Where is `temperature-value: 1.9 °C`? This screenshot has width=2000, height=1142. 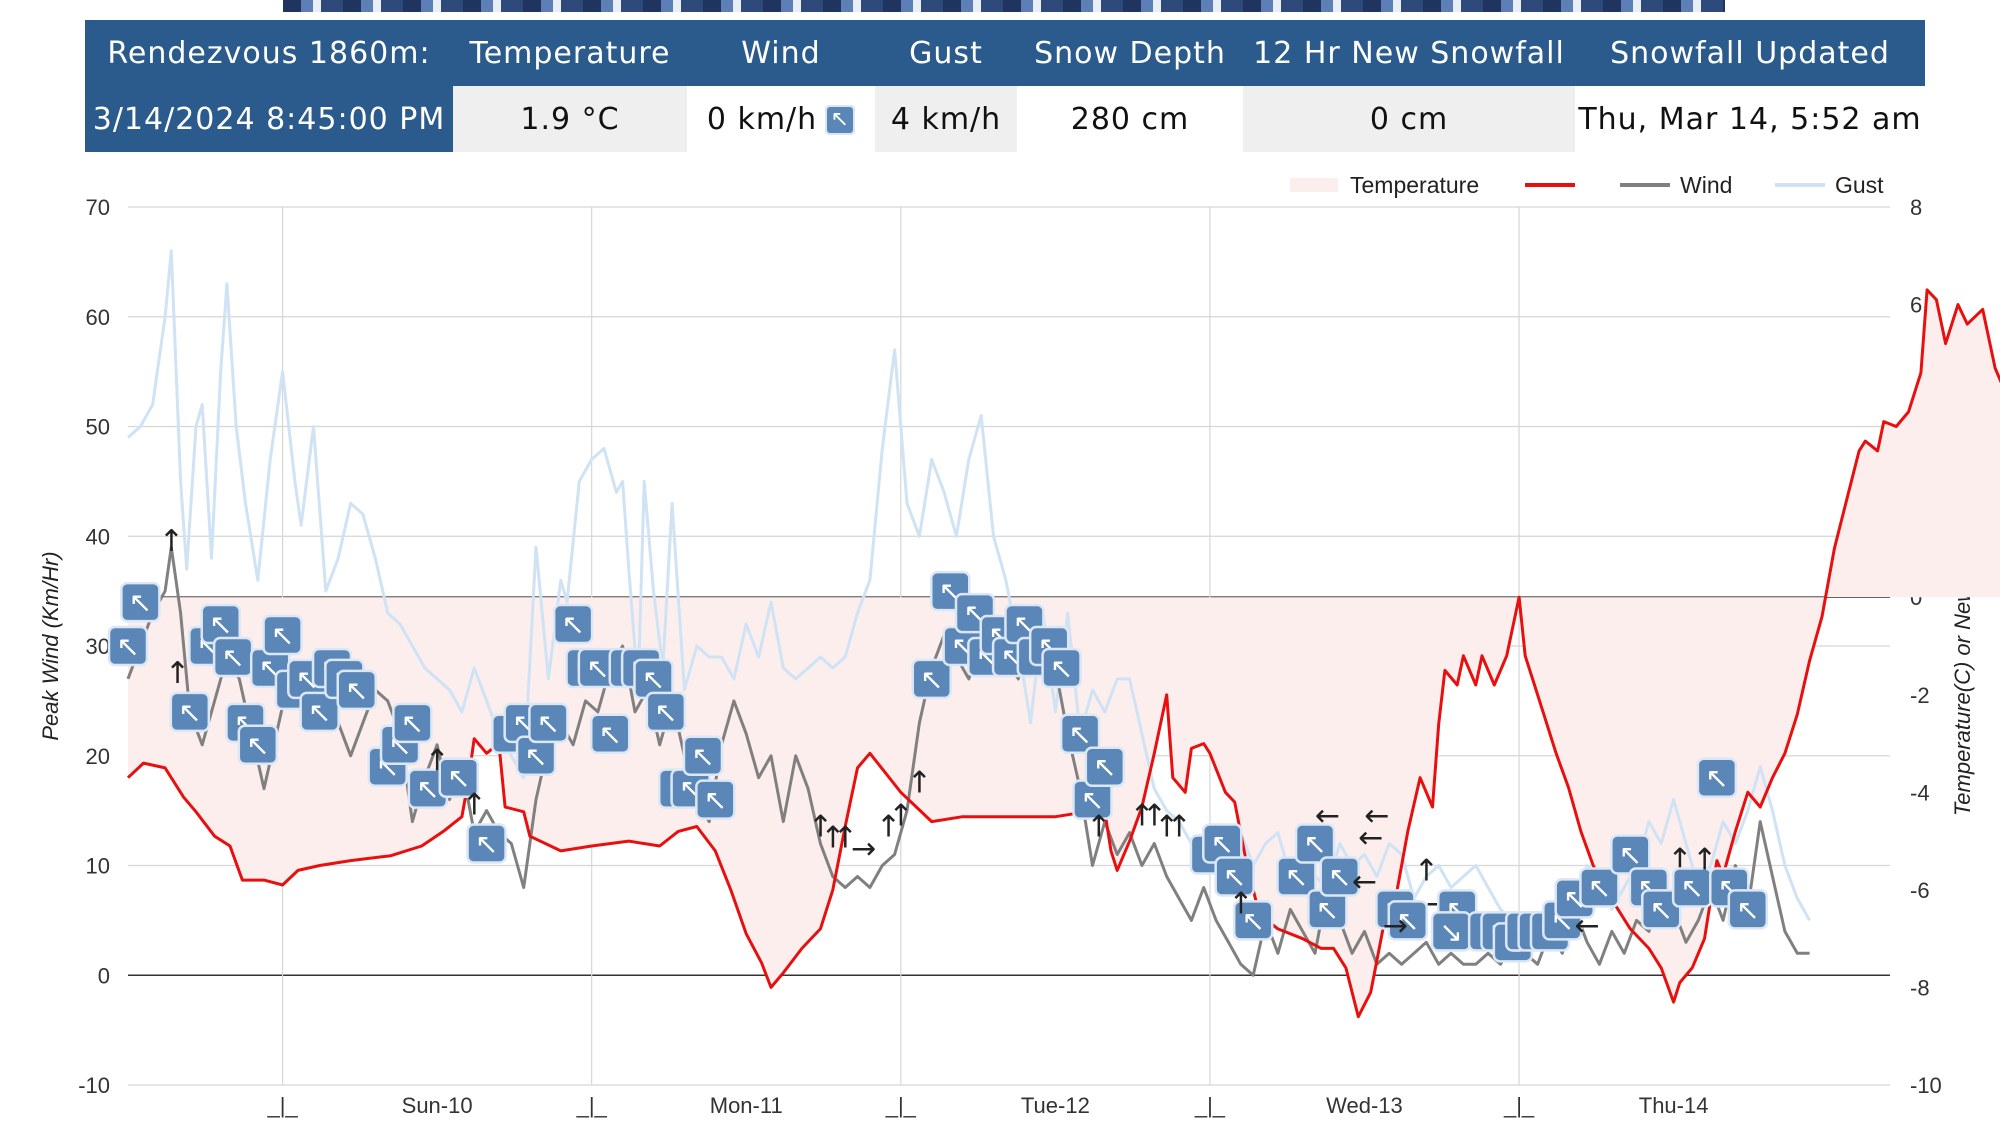 temperature-value: 1.9 °C is located at coordinates (570, 119).